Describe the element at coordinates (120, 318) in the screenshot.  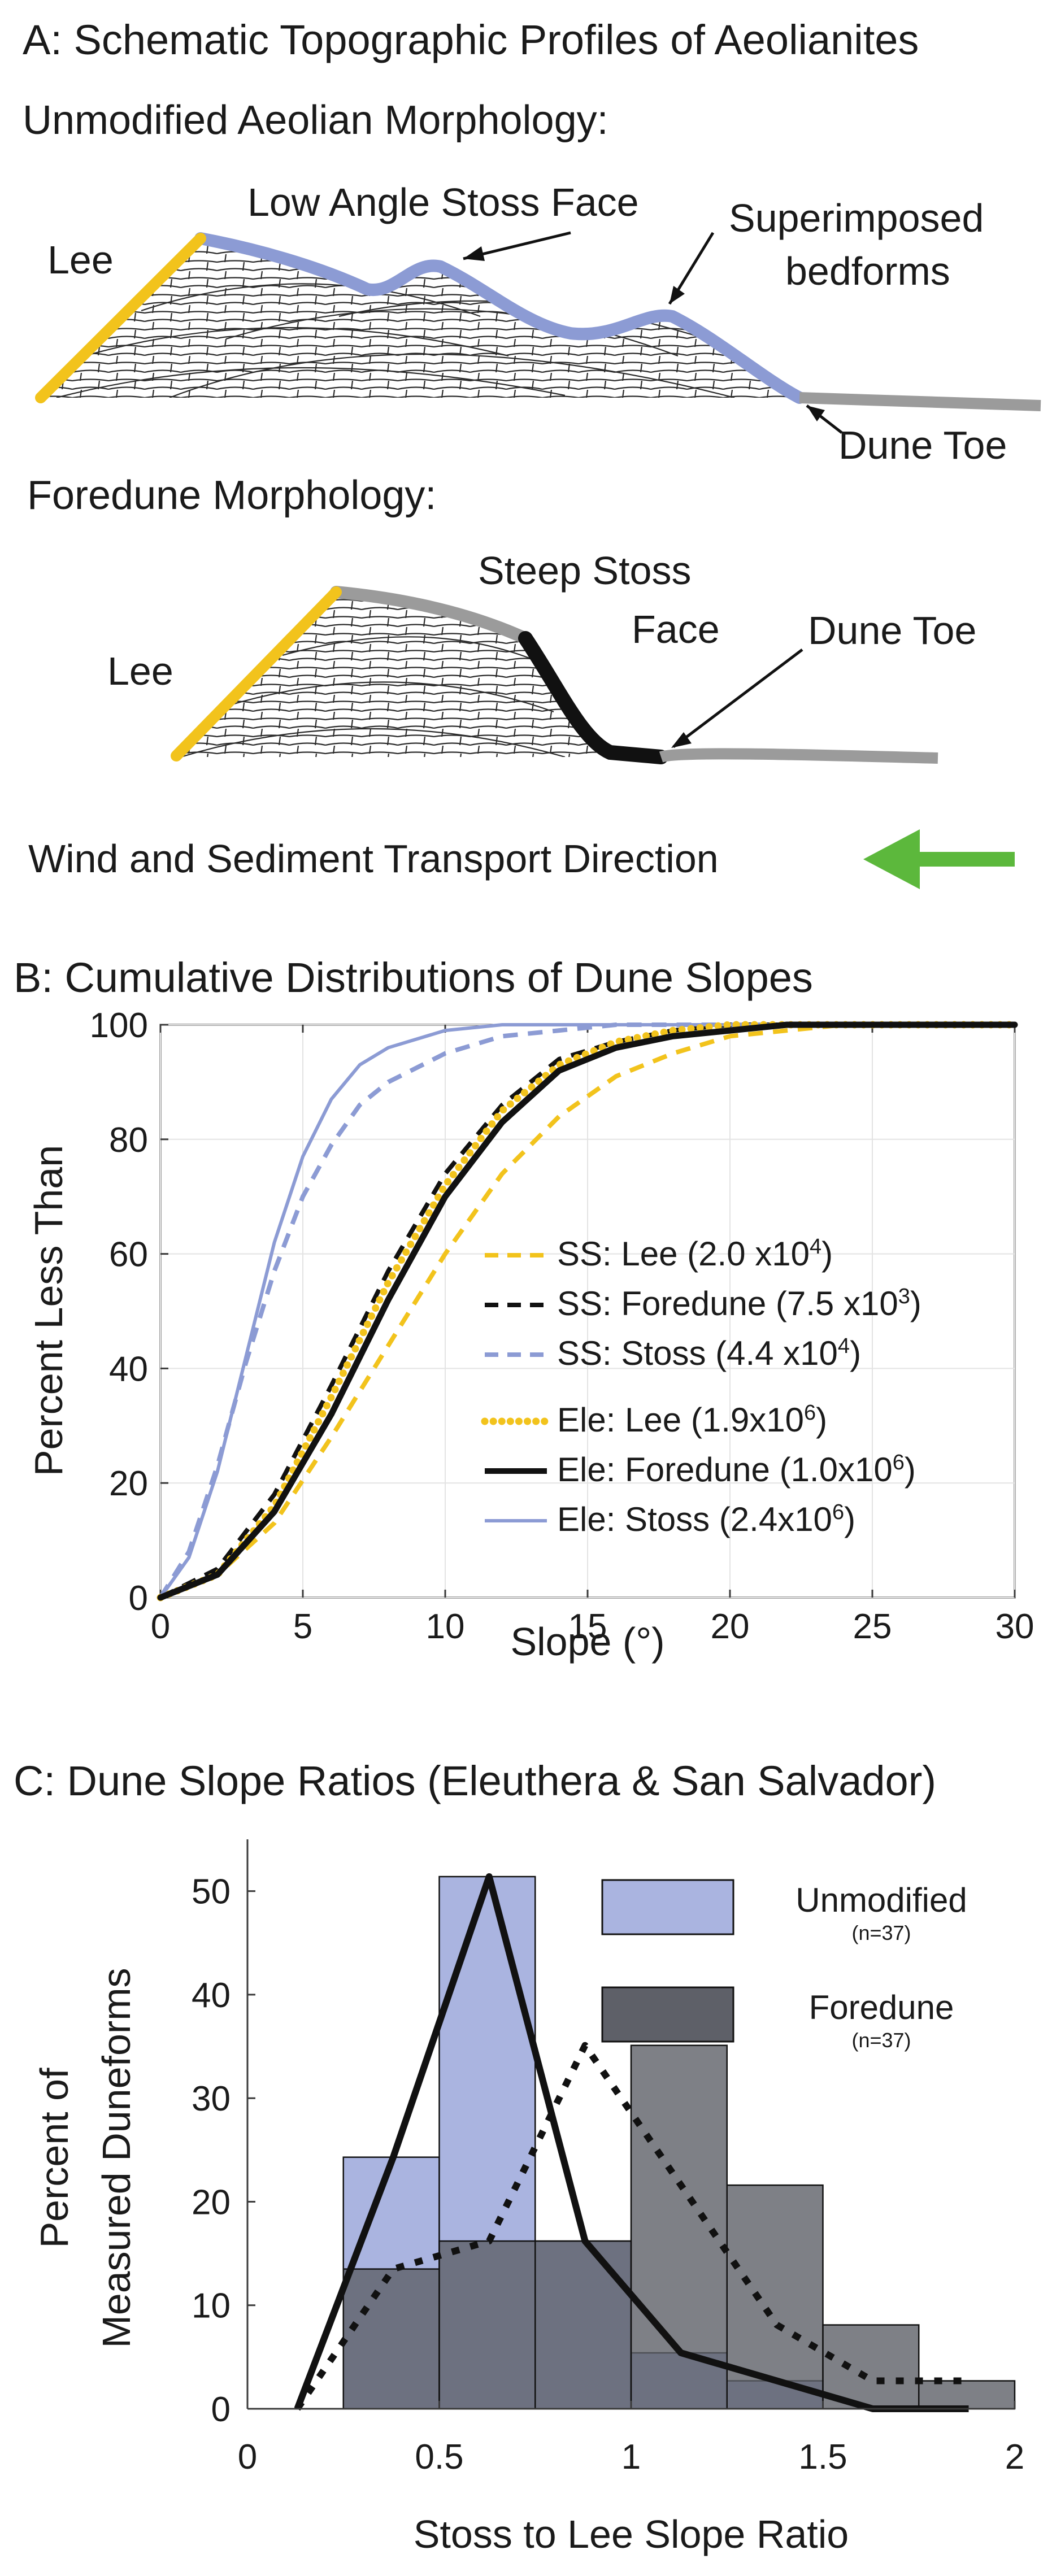
I see `unmodified-lee-face` at that location.